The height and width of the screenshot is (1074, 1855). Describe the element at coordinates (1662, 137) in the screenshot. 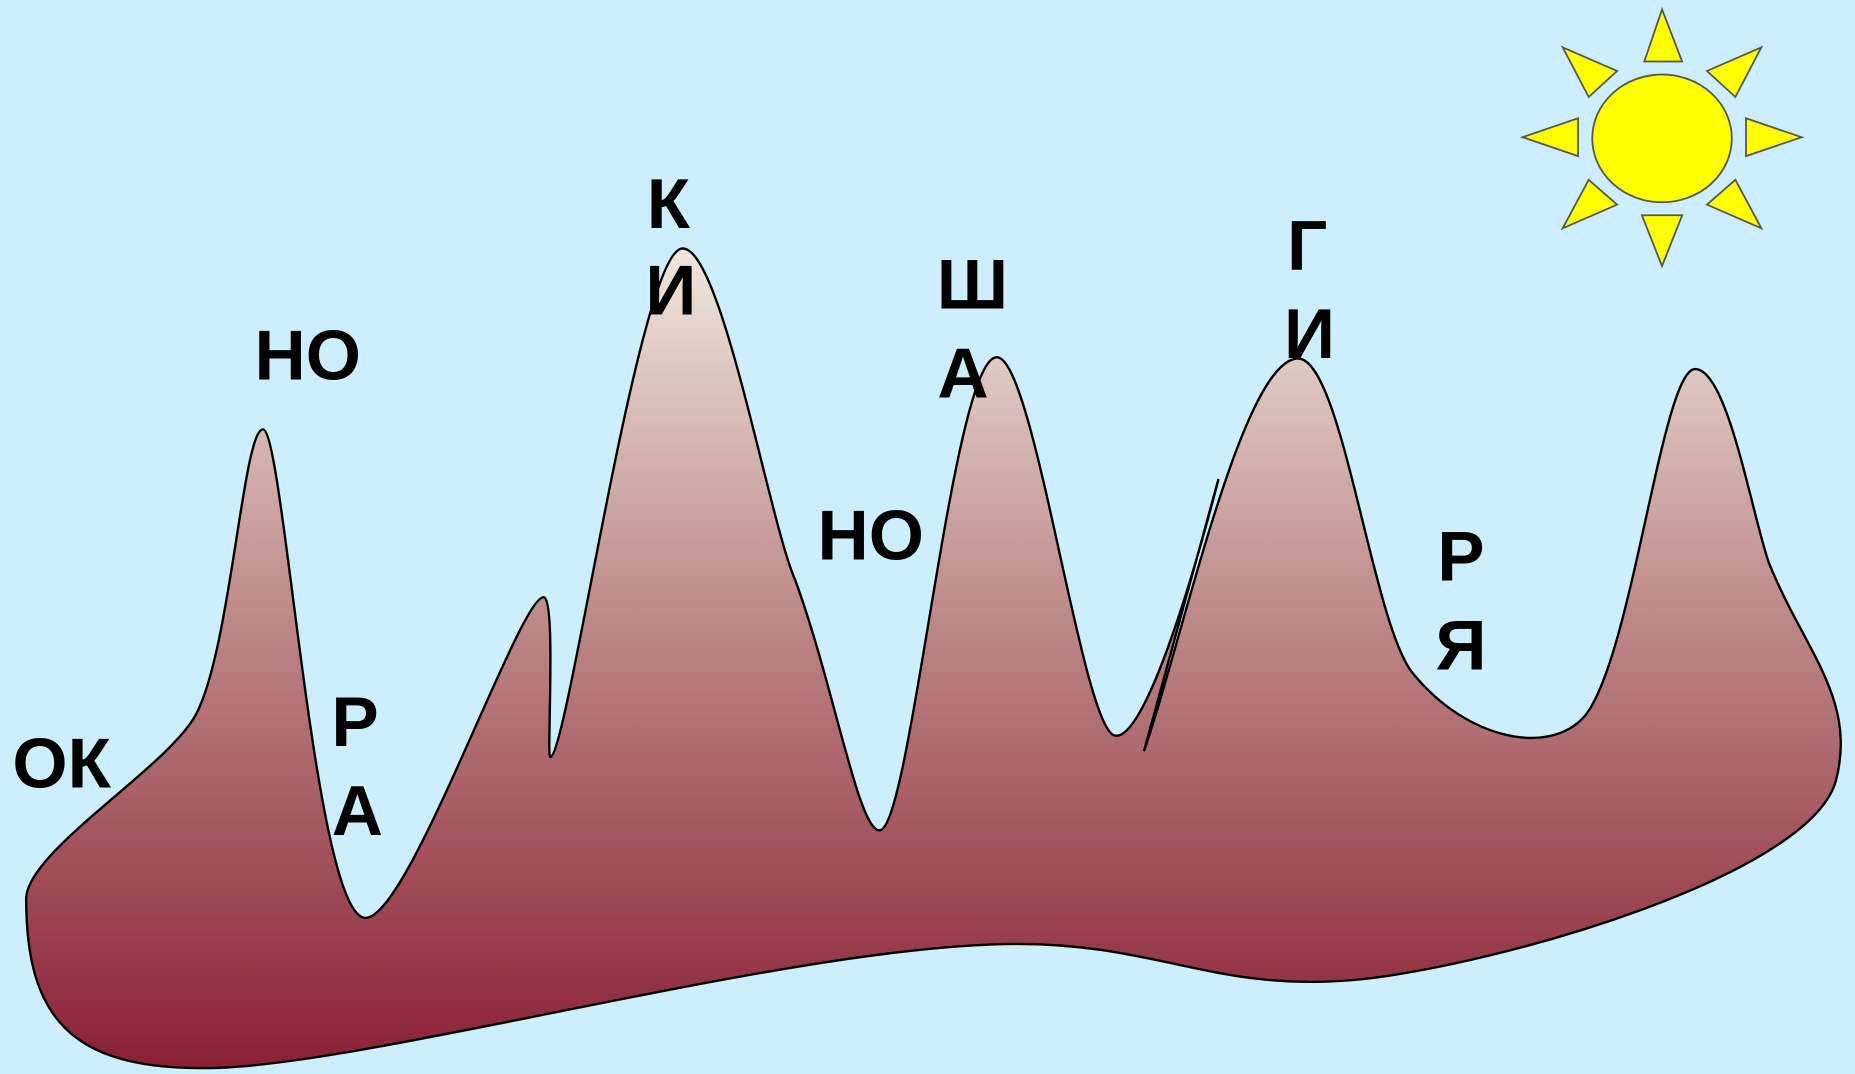

I see `sun` at that location.